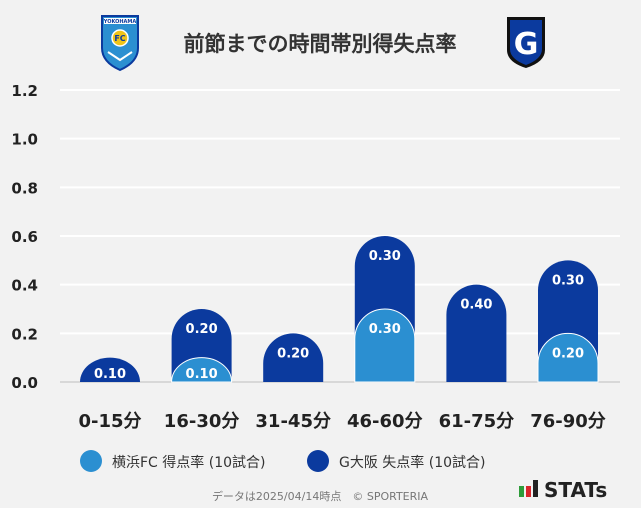 The width and height of the screenshot is (641, 508). I want to click on chart-title: 前節までの時間帯別得失点率, so click(320, 44).